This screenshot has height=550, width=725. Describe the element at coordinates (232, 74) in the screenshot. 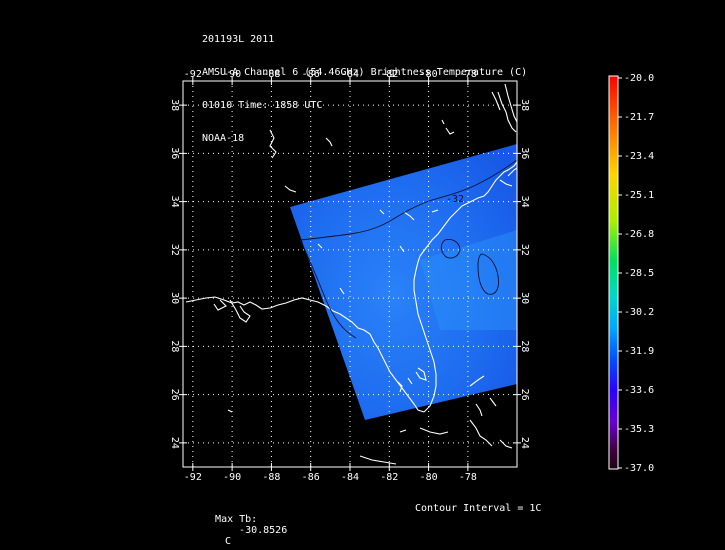

I see `lon-label-top: -90` at that location.